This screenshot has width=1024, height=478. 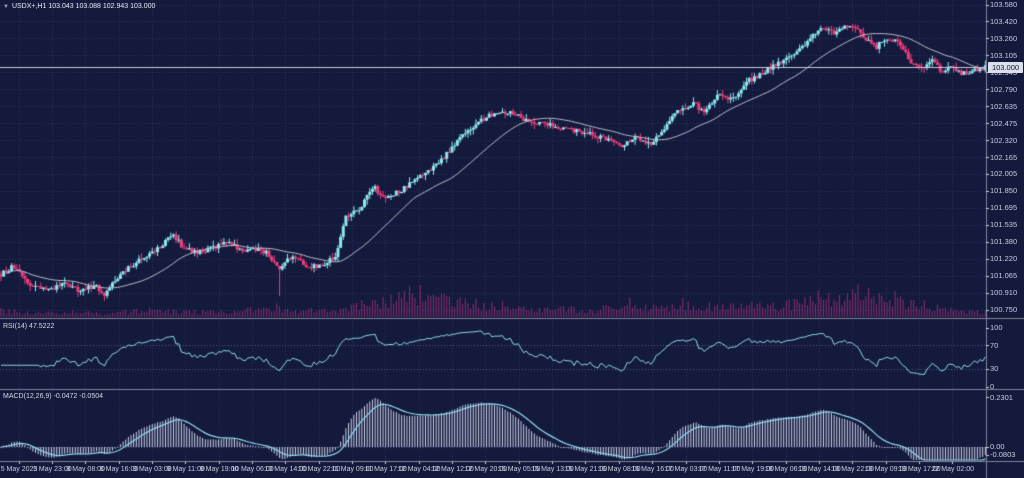 What do you see at coordinates (552, 469) in the screenshot?
I see `time-tick-label: 15 May 13:00` at bounding box center [552, 469].